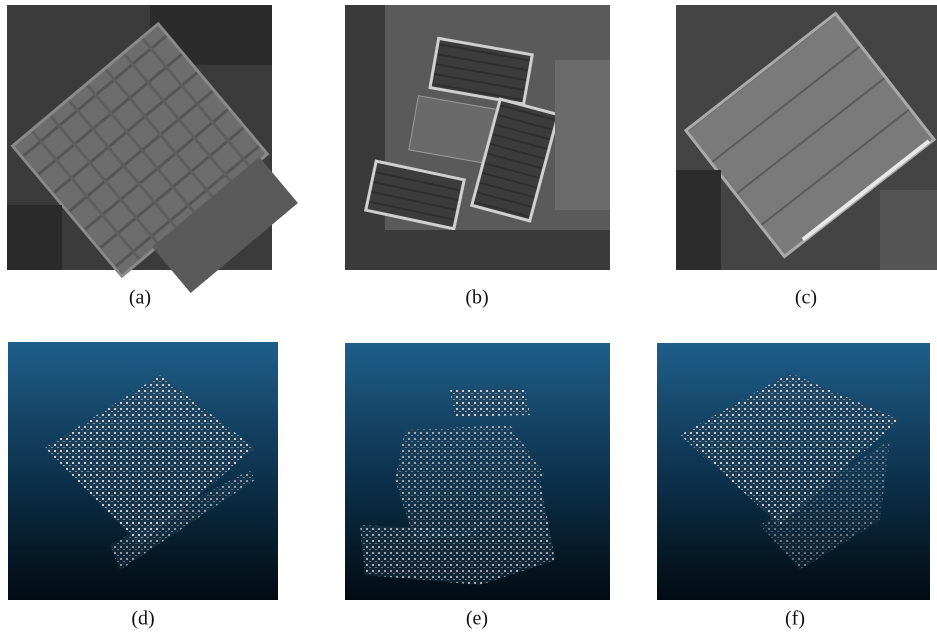  Describe the element at coordinates (142, 619) in the screenshot. I see `caption: (d)` at that location.